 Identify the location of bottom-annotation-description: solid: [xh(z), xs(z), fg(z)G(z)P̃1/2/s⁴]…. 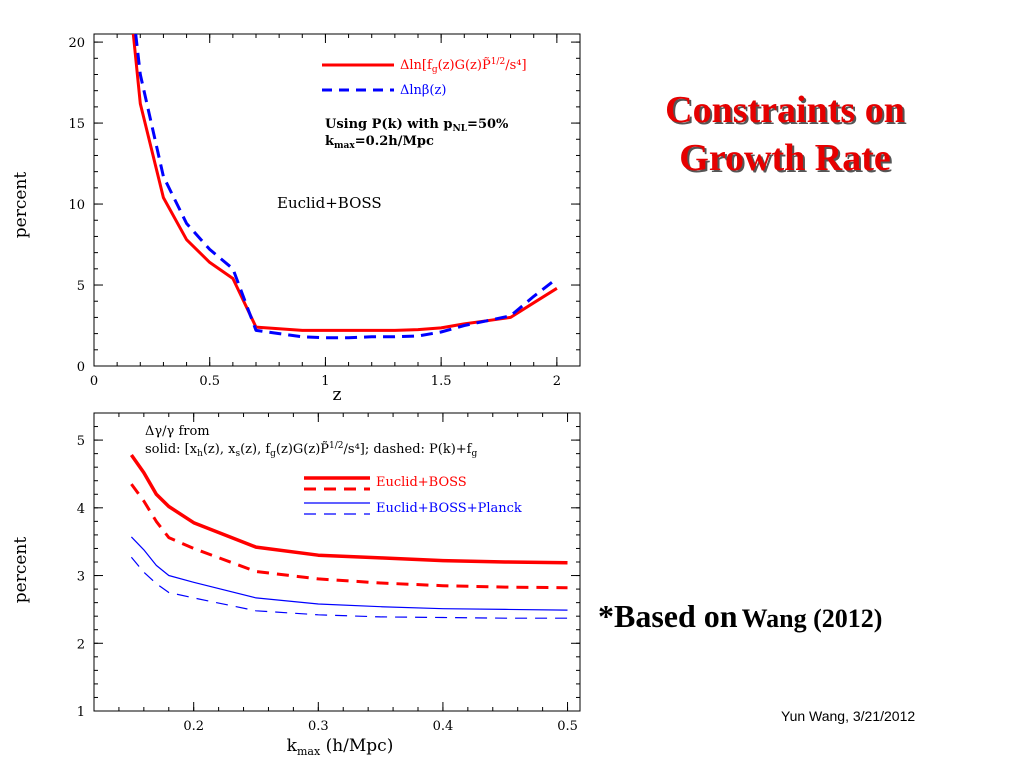
(311, 450).